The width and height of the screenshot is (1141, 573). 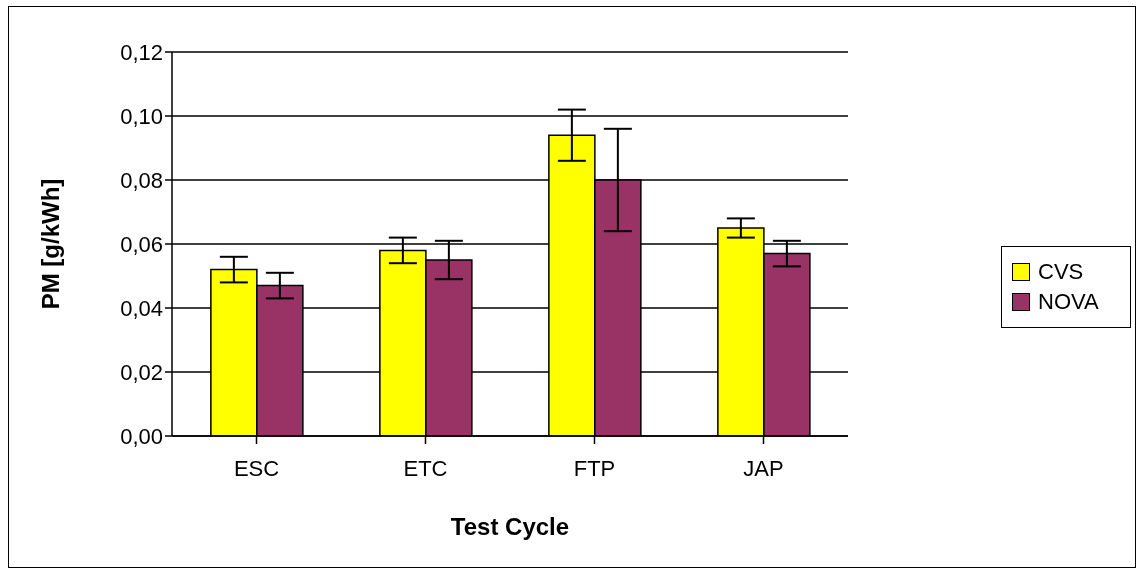 I want to click on x-tick-label: ESC, so click(x=256, y=468).